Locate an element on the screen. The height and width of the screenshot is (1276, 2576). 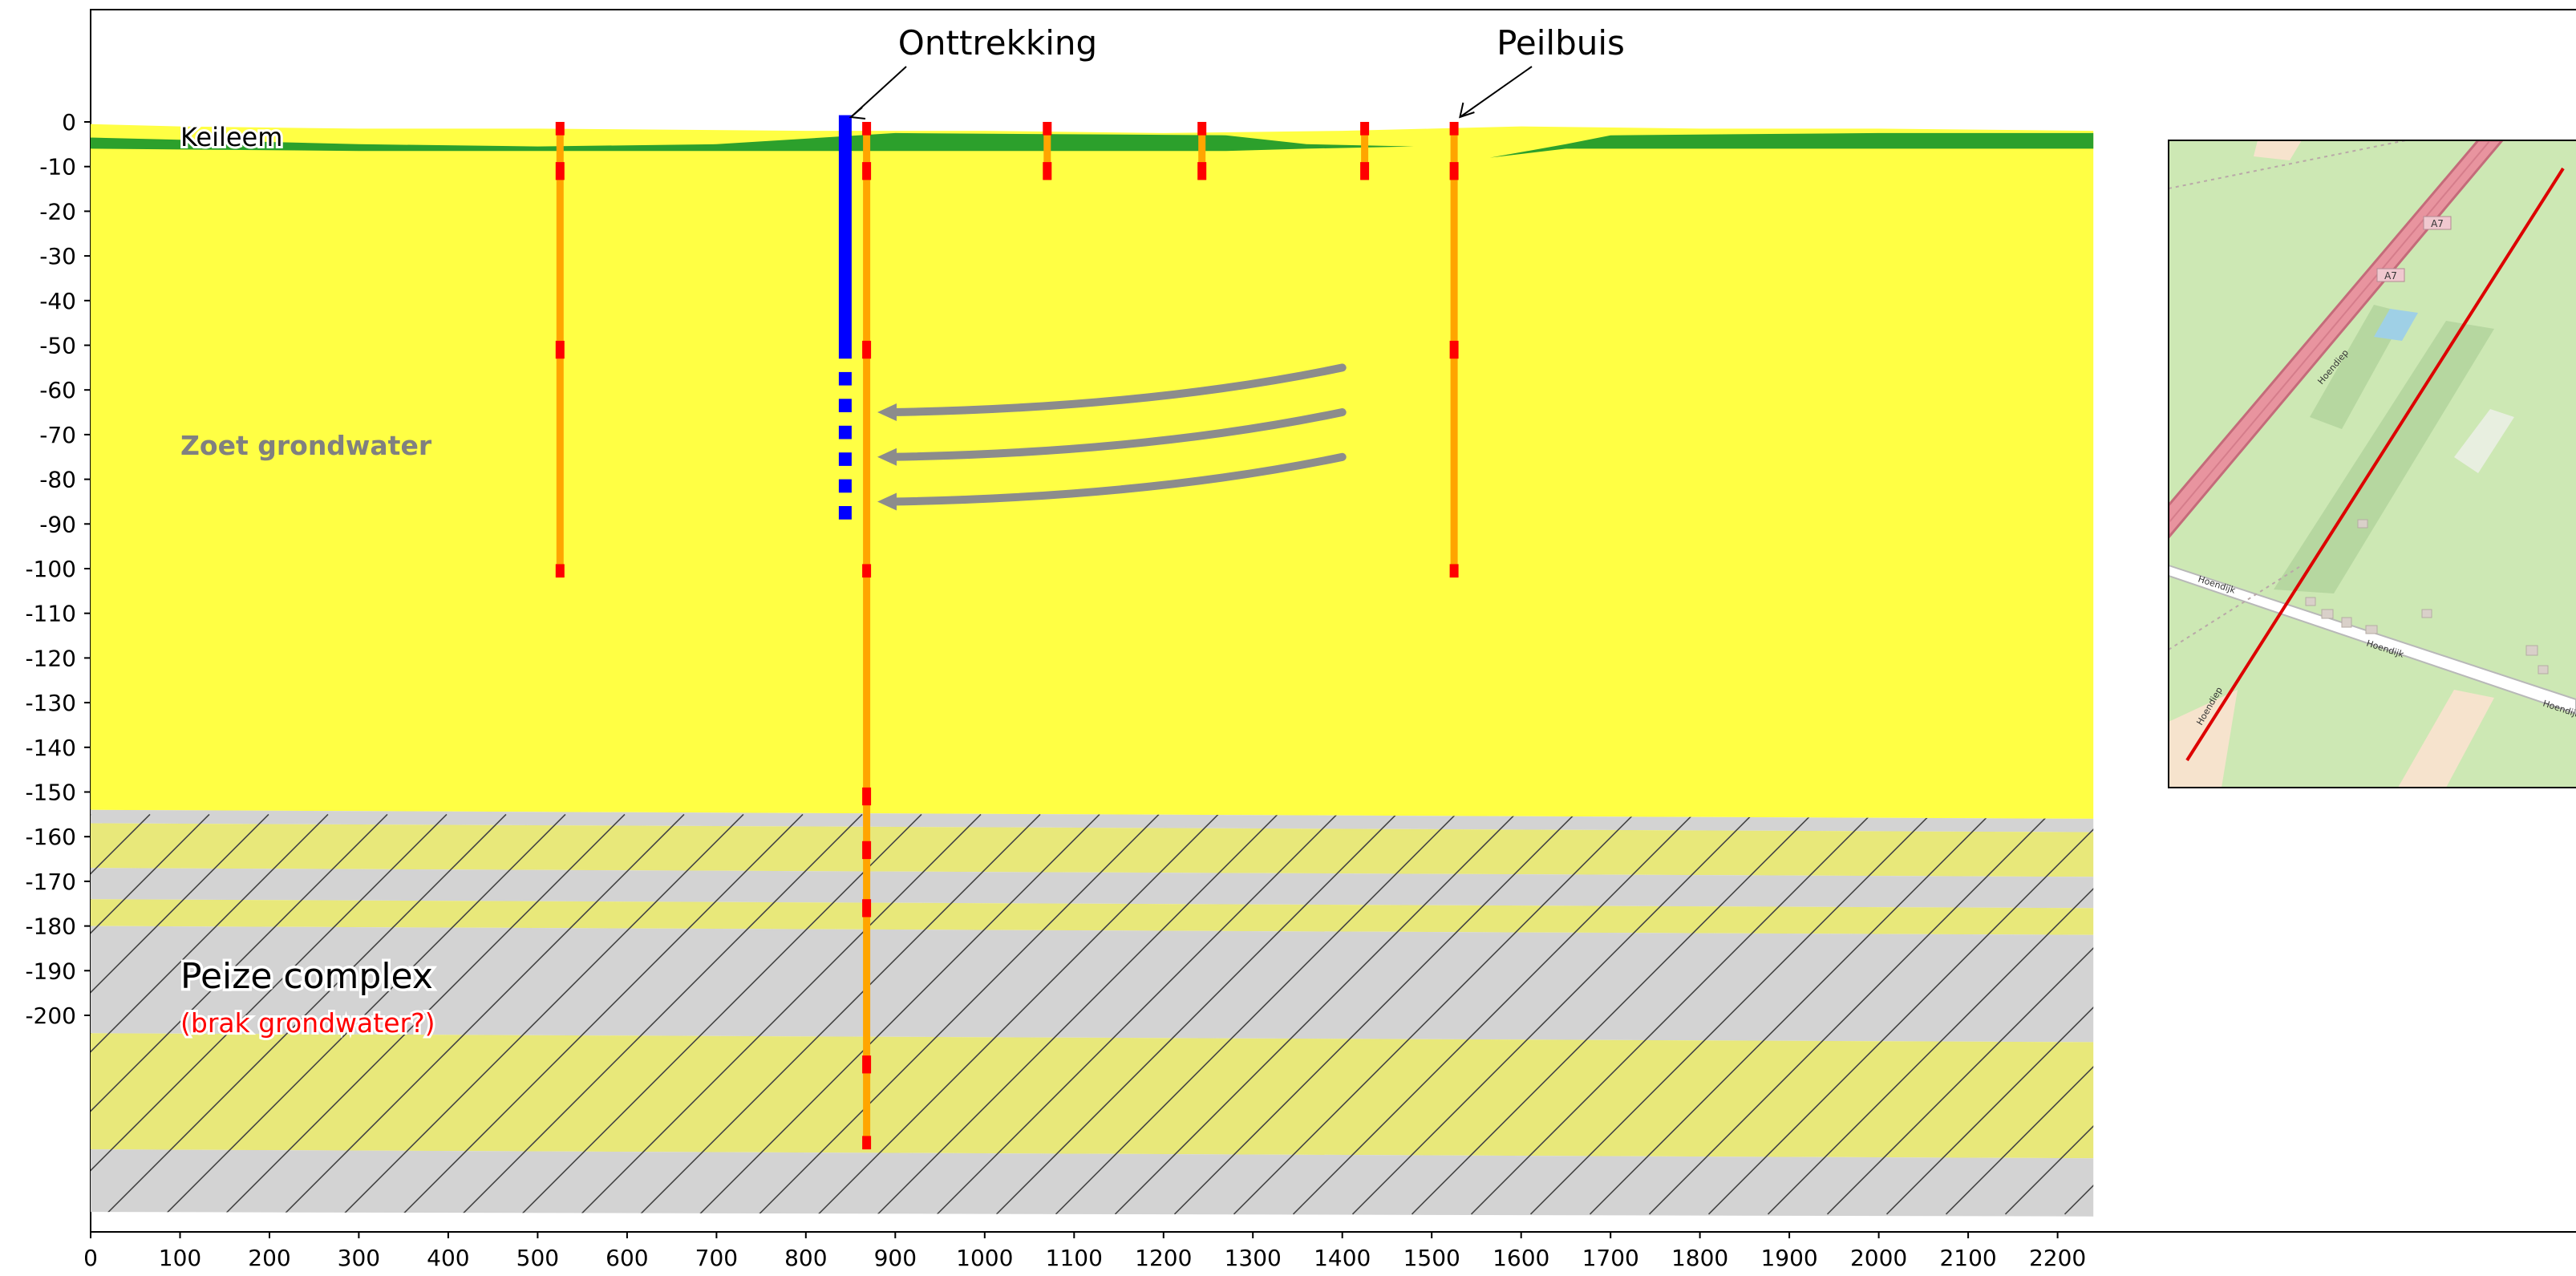
x-tick-label: 600 is located at coordinates (627, 1258).